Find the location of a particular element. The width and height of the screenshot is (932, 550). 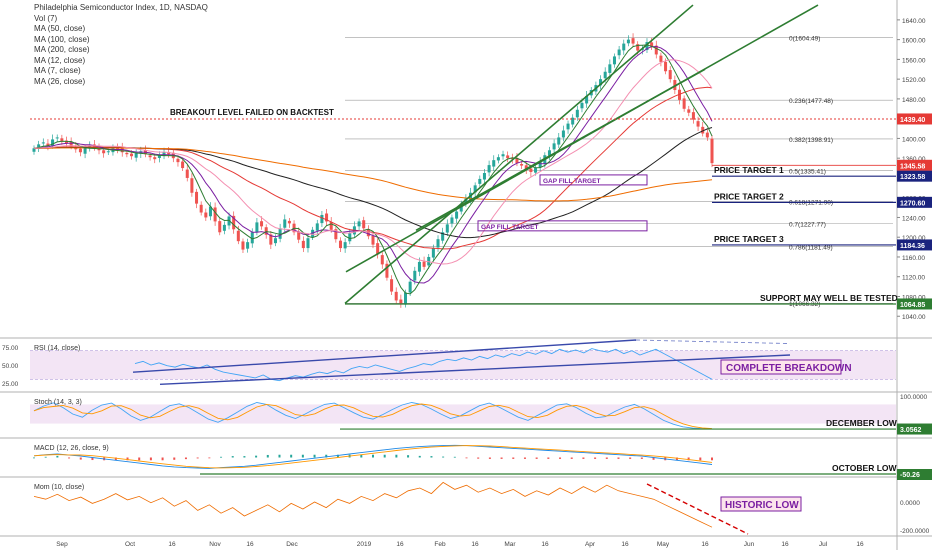

rsi-trendline-ext is located at coordinates (713, 342).